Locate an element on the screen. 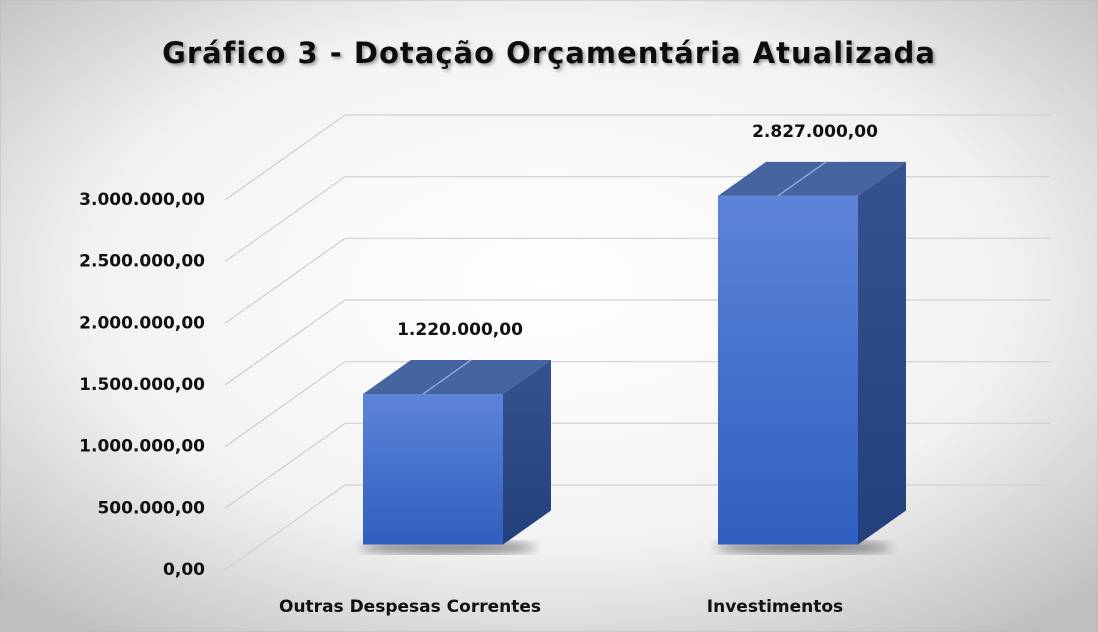  y-tick-label: 1.500.000,00 is located at coordinates (142, 385).